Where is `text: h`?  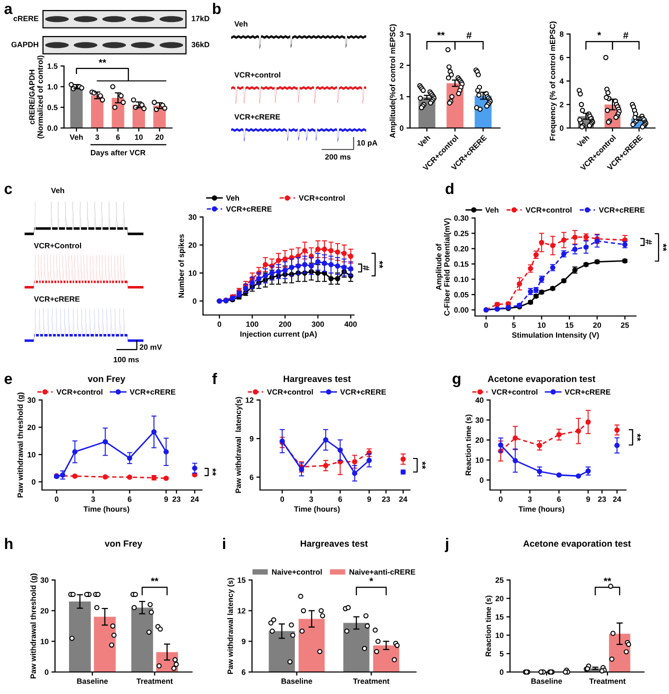 text: h is located at coordinates (8, 543).